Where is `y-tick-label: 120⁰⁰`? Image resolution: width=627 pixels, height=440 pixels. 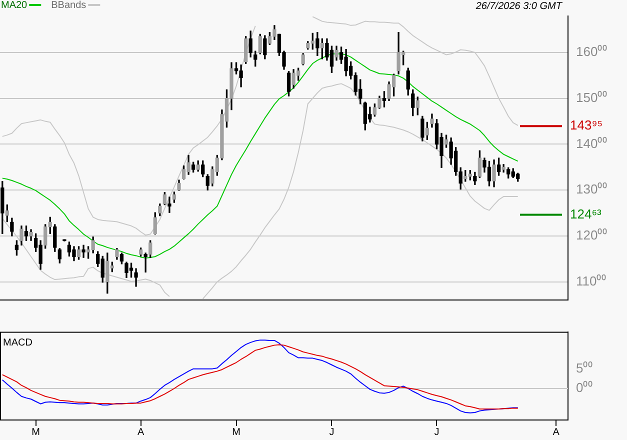
y-tick-label: 120⁰⁰ is located at coordinates (592, 235).